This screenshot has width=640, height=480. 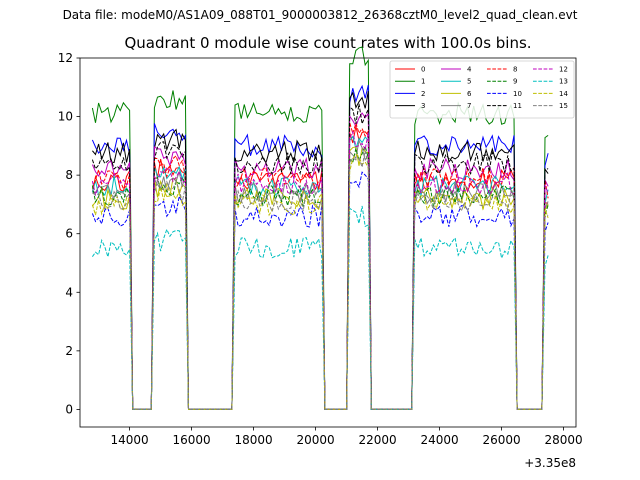 What do you see at coordinates (515, 82) in the screenshot?
I see `legend-label-9: 9` at bounding box center [515, 82].